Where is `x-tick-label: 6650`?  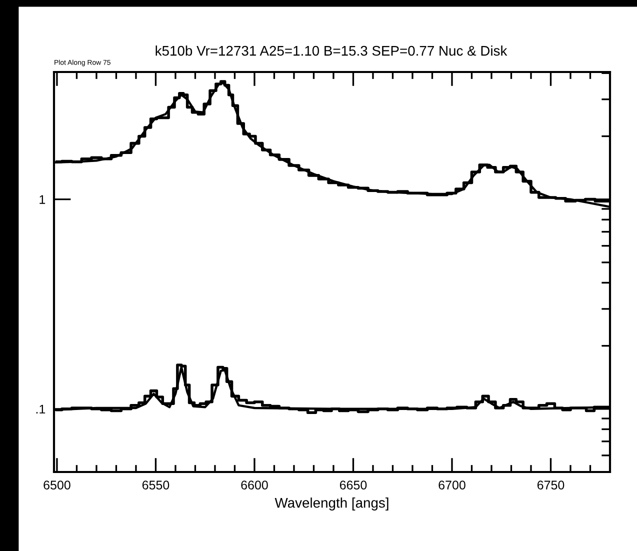
x-tick-label: 6650 is located at coordinates (353, 485).